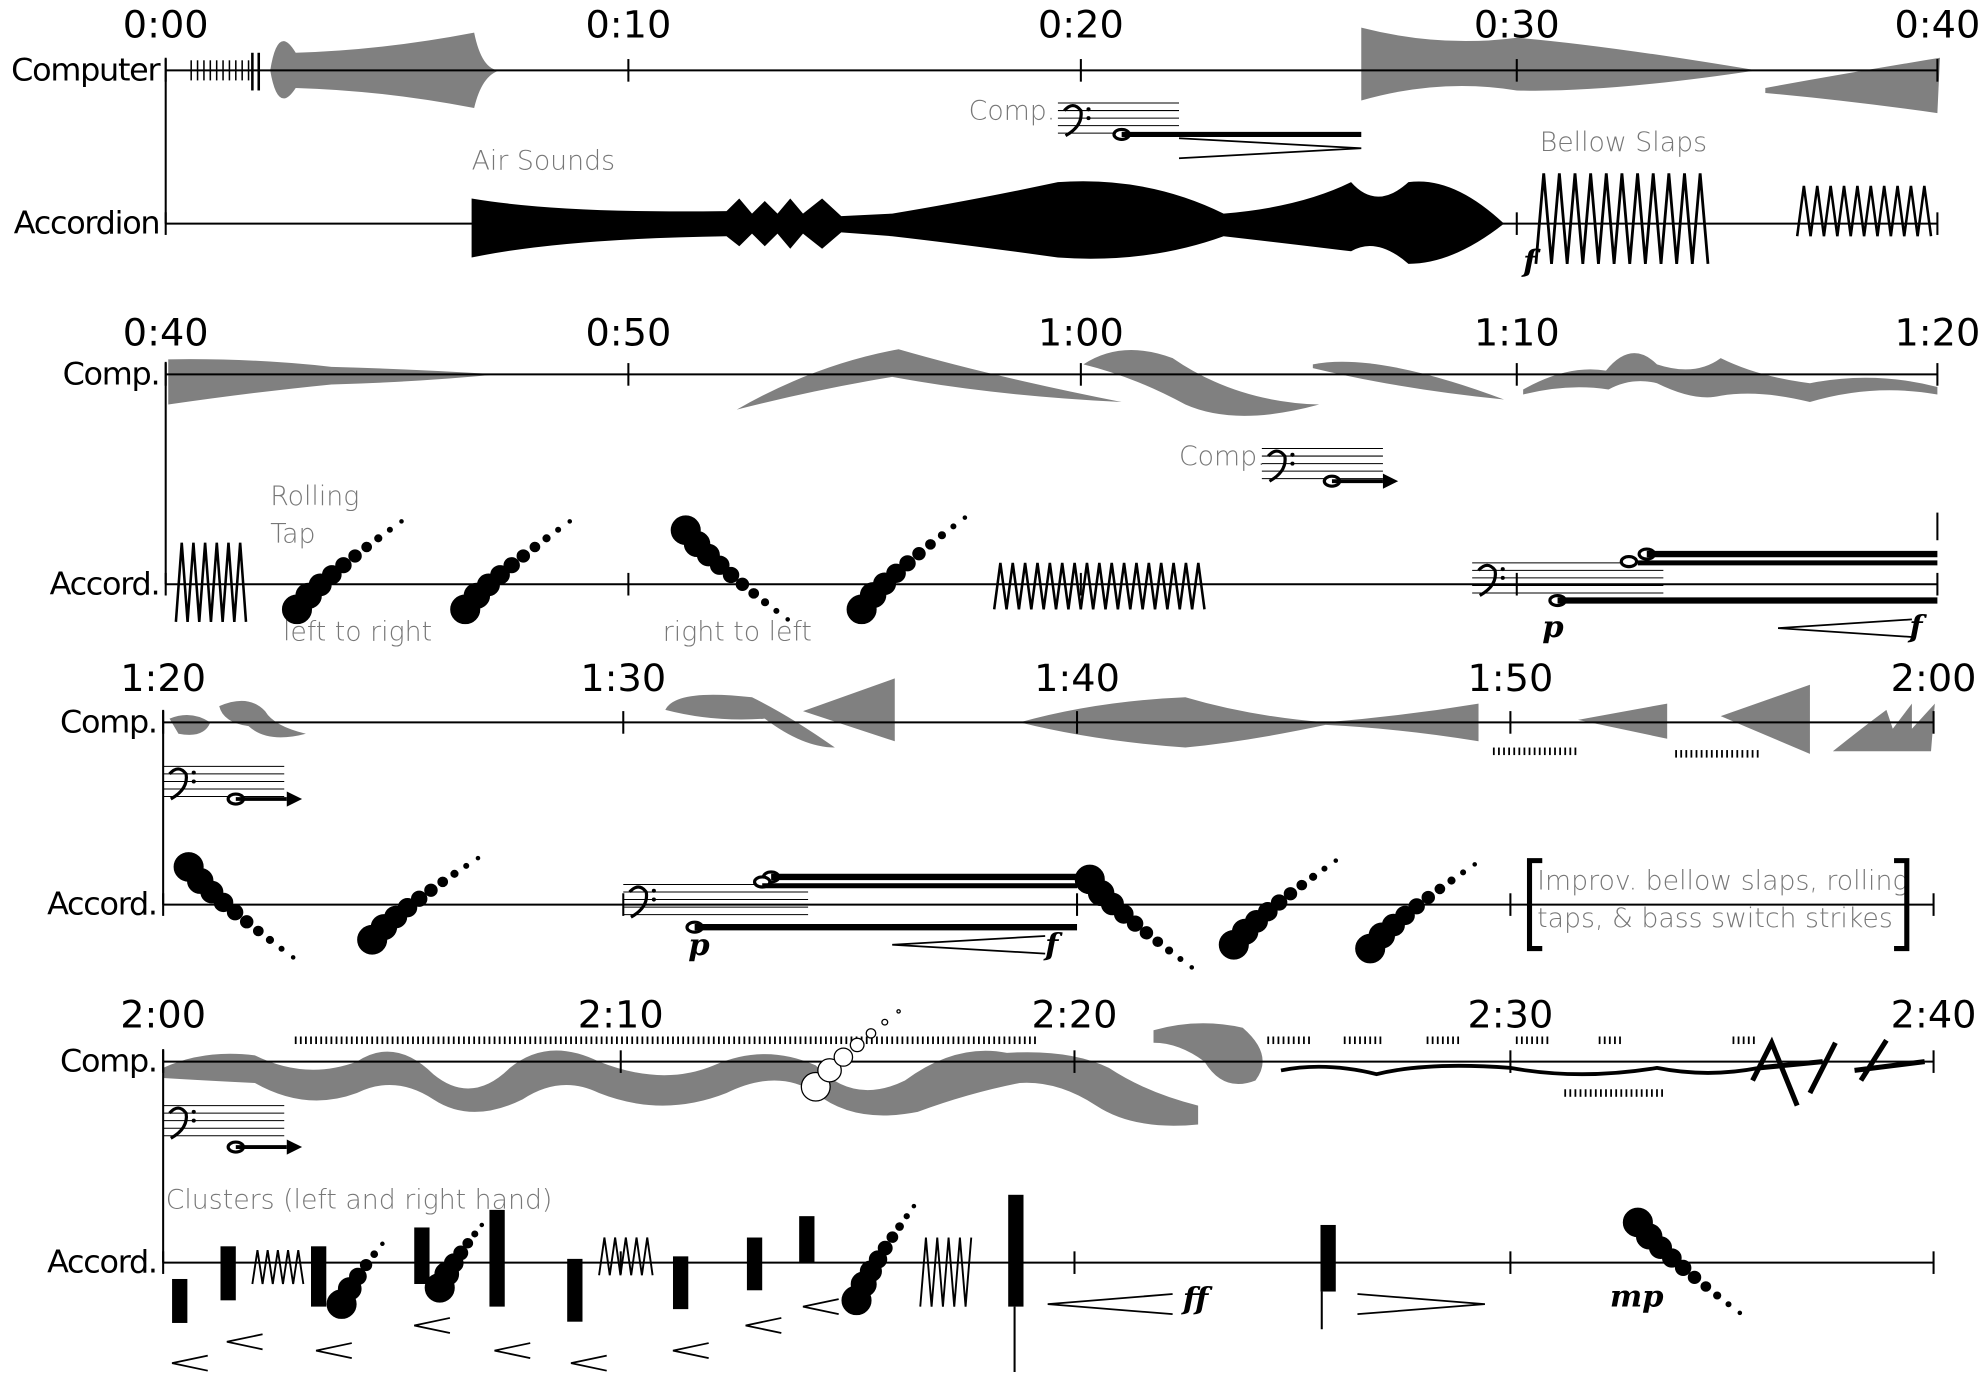 The image size is (1982, 1382). What do you see at coordinates (1534, 905) in the screenshot?
I see `bracket` at bounding box center [1534, 905].